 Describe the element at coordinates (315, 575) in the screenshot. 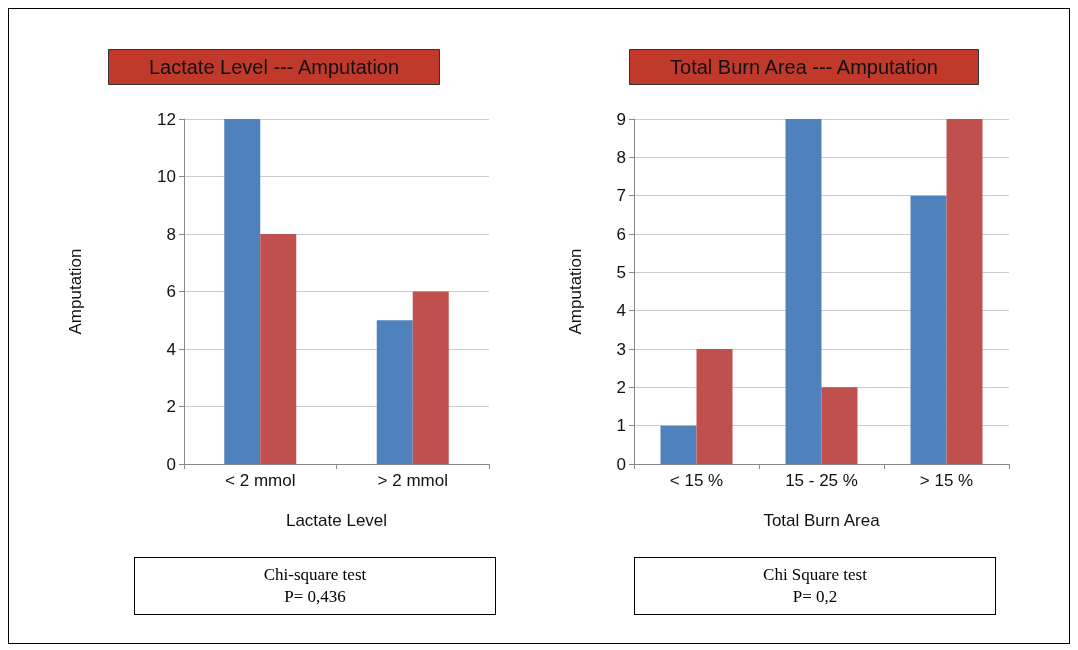

I see `text: Chi-square test` at that location.